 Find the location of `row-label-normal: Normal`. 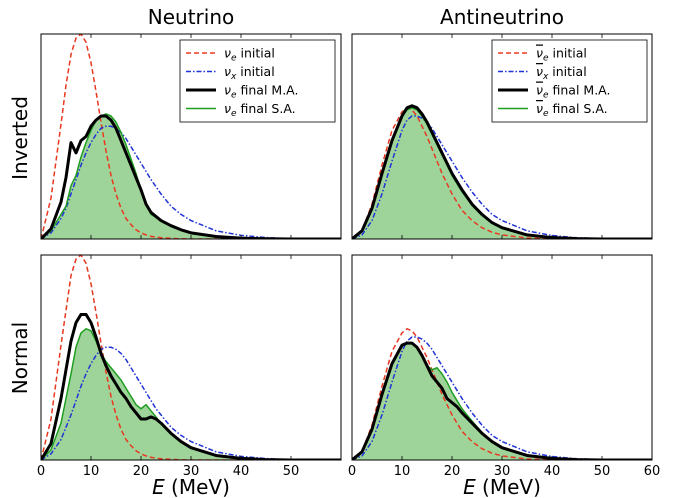

row-label-normal: Normal is located at coordinates (20, 358).